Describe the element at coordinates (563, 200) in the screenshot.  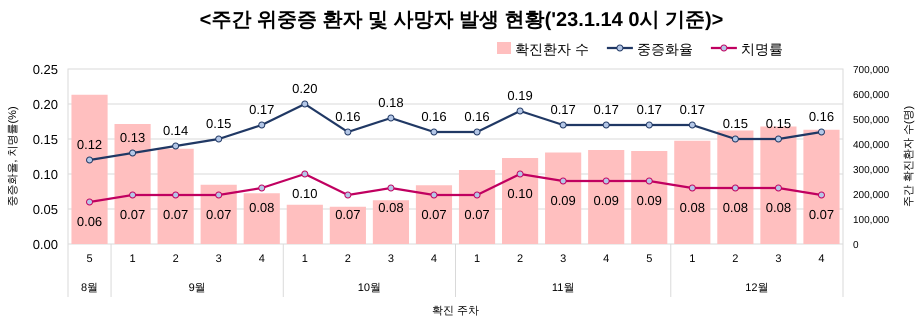
I see `data-label: 0.09` at that location.